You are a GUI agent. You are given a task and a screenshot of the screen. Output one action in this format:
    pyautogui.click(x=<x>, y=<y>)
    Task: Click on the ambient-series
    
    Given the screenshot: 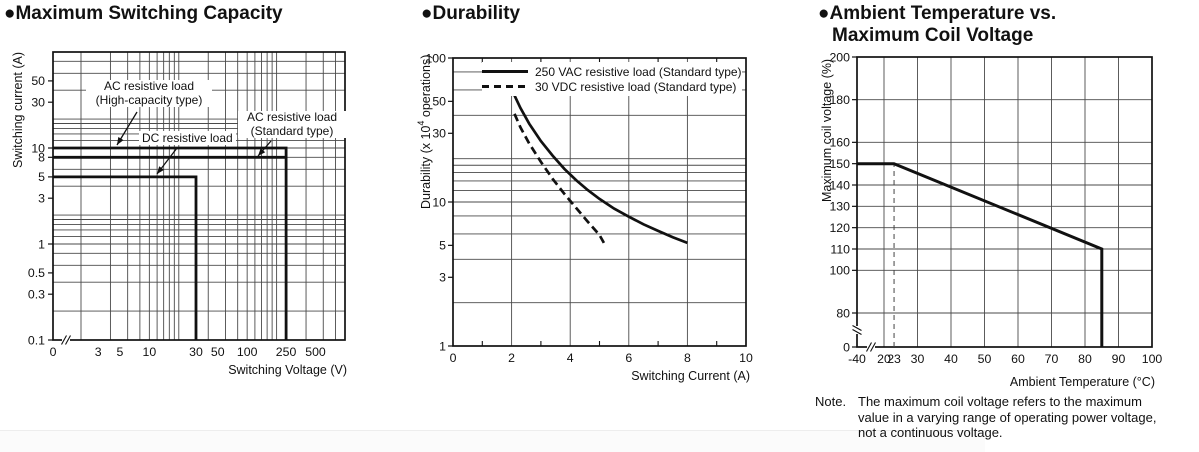 What is the action you would take?
    pyautogui.click(x=980, y=254)
    